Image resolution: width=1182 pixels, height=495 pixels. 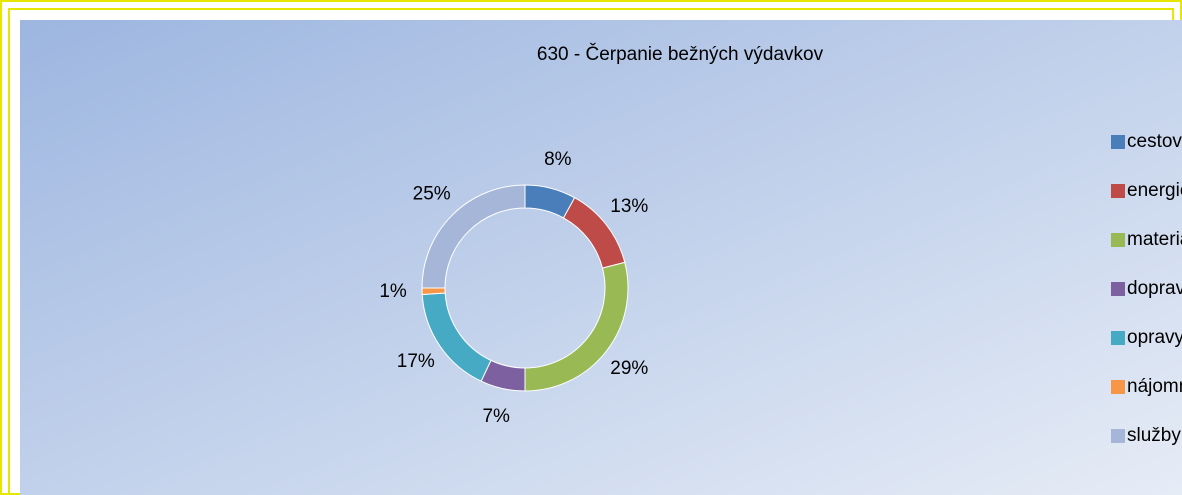 I want to click on legend-label: materiál, so click(x=1154, y=239).